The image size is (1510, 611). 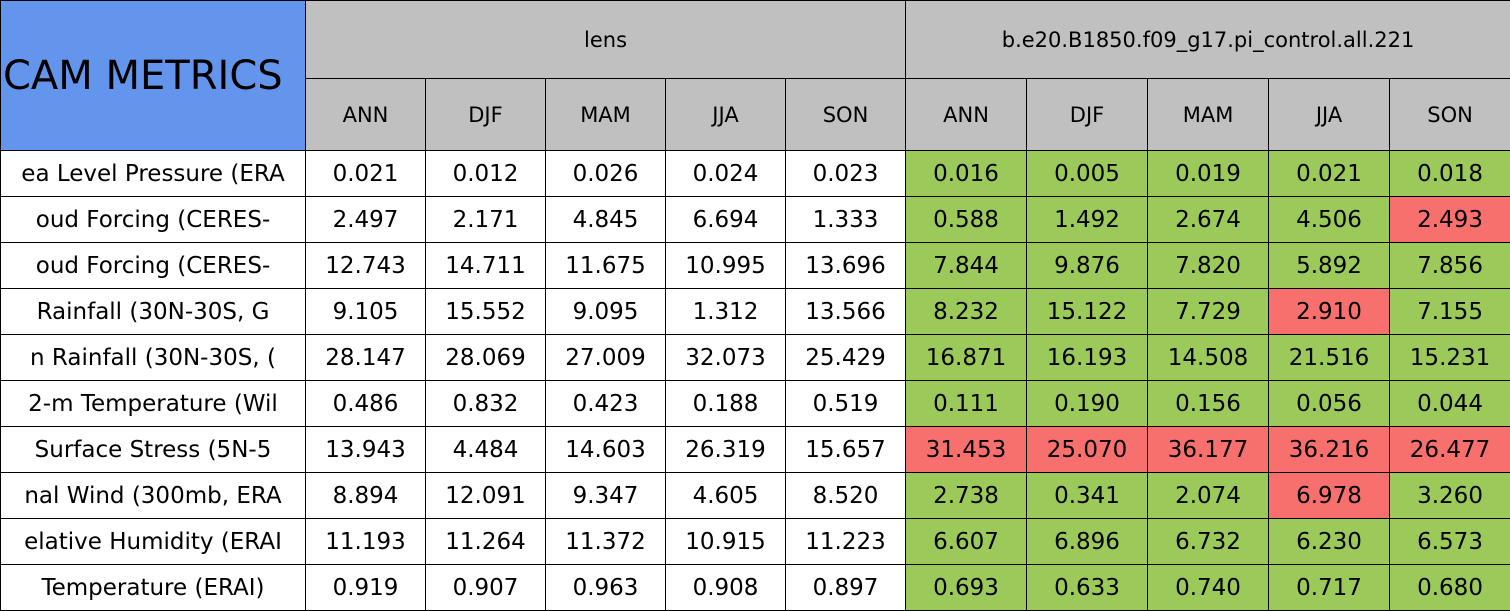 I want to click on row-label: Rainfall (30N-30S, G, so click(x=153, y=311).